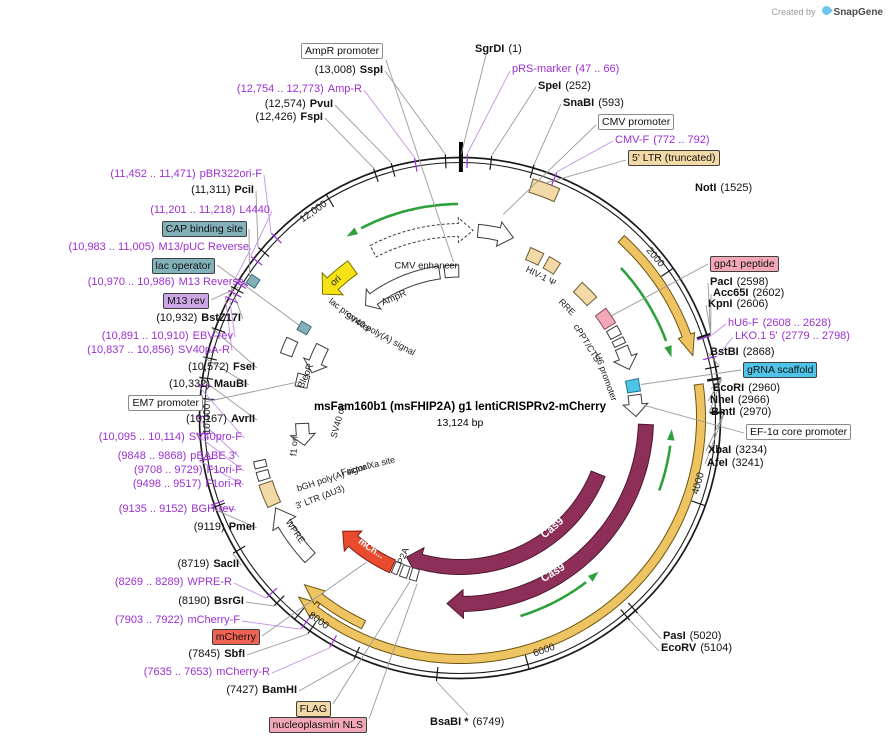 The height and width of the screenshot is (742, 891). Describe the element at coordinates (165, 403) in the screenshot. I see `feature-label-em7-promoter: EM7 promoter` at that location.